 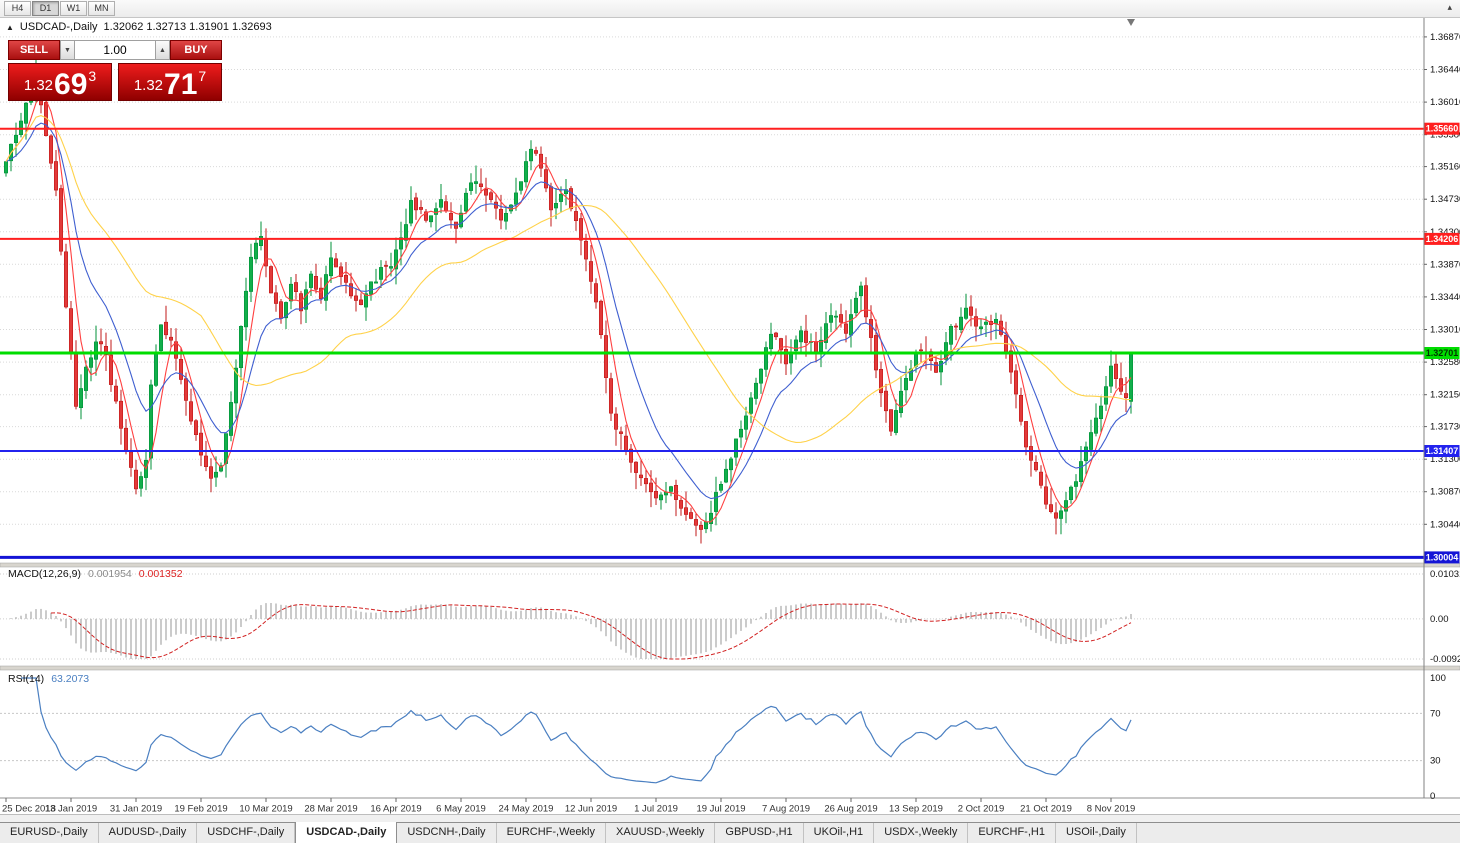 What do you see at coordinates (187, 27) in the screenshot?
I see `chart-ohlc-values: 1.32062 1.32713 1.31901 1.32693` at bounding box center [187, 27].